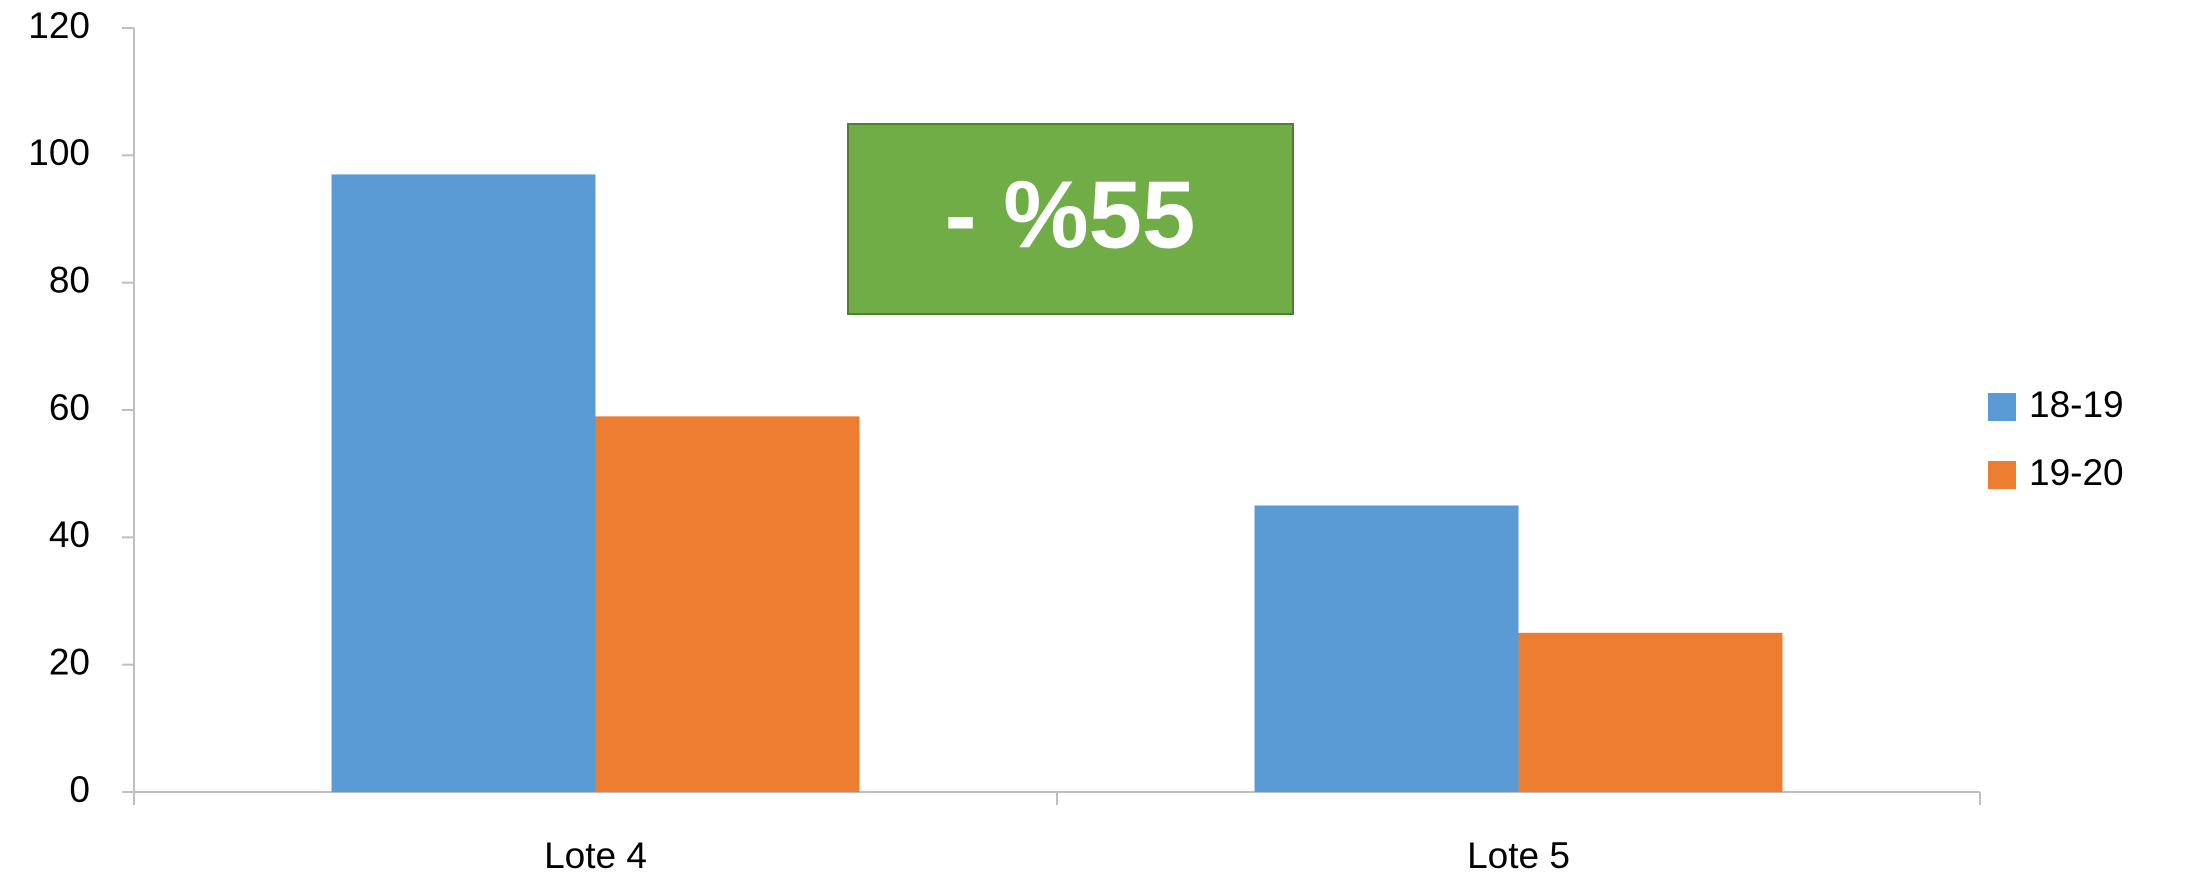 Image resolution: width=2206 pixels, height=875 pixels. What do you see at coordinates (59, 25) in the screenshot?
I see `y-tick-label: 120` at bounding box center [59, 25].